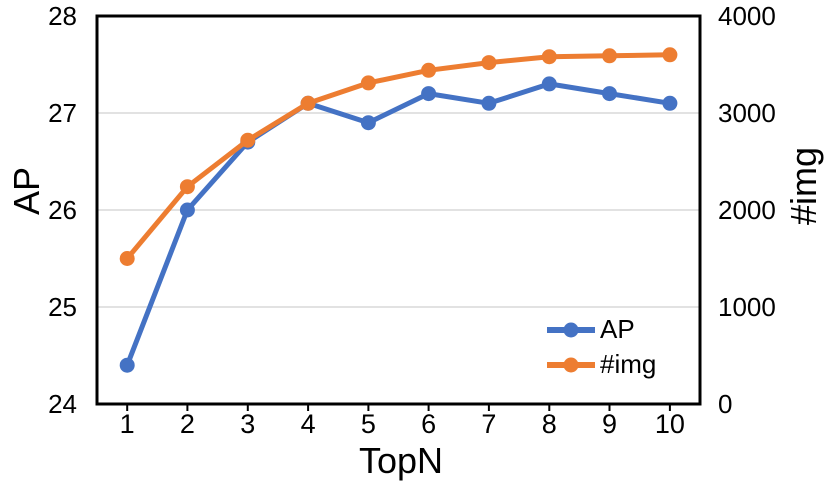  I want to click on x-axis-tick-label: 7, so click(488, 424).